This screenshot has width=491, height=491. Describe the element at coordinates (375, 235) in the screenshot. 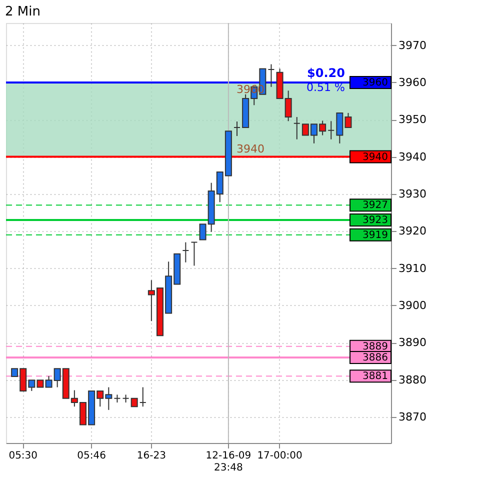

I see `ref-line-label: 3919` at that location.